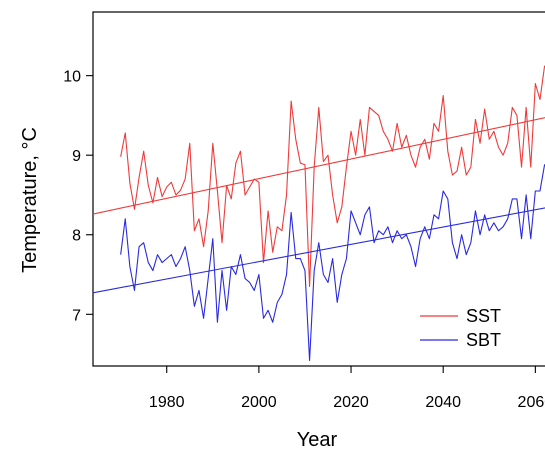 This screenshot has width=545, height=459. I want to click on legend-label-sbt: SBT, so click(483, 340).